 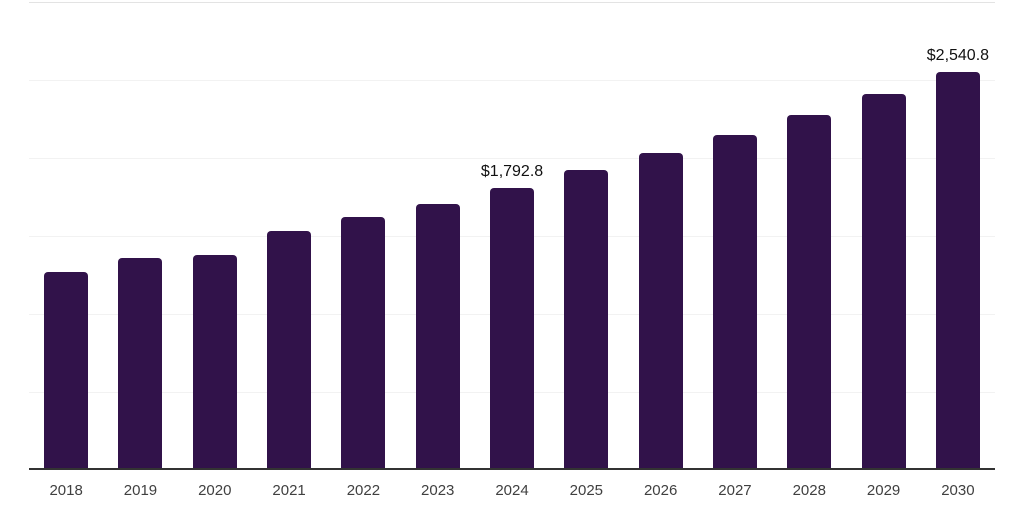 I want to click on bar-column-2027, so click(x=735, y=235).